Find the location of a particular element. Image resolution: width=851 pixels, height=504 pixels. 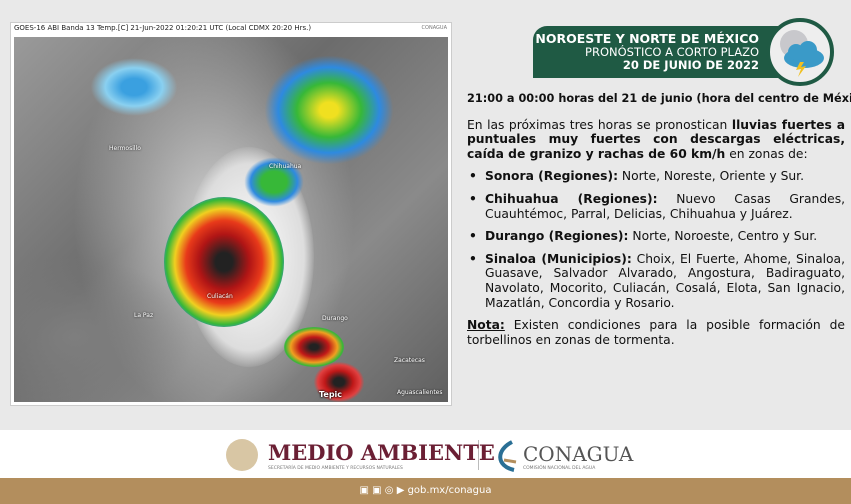

storm-sinaloa is located at coordinates (224, 262).